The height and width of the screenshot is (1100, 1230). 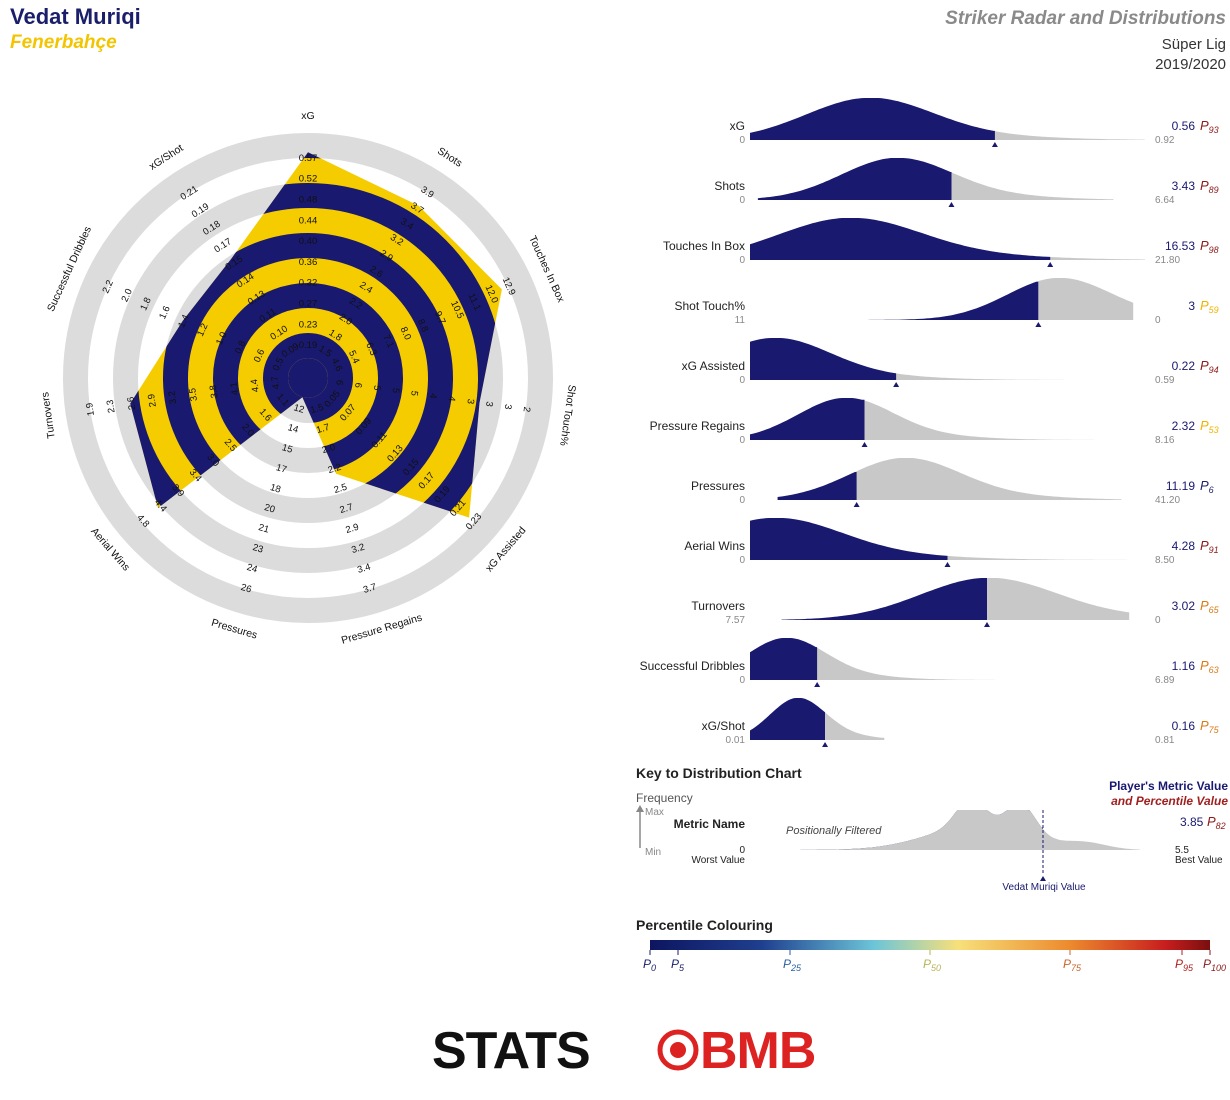 I want to click on key-best-number: 5.5, so click(x=1182, y=850).